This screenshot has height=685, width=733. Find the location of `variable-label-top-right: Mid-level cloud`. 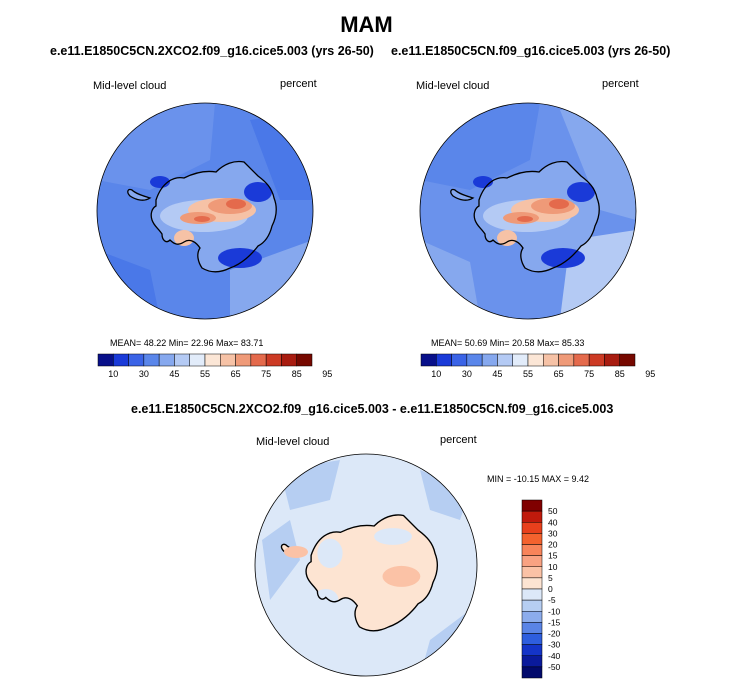

variable-label-top-right: Mid-level cloud is located at coordinates (453, 86).